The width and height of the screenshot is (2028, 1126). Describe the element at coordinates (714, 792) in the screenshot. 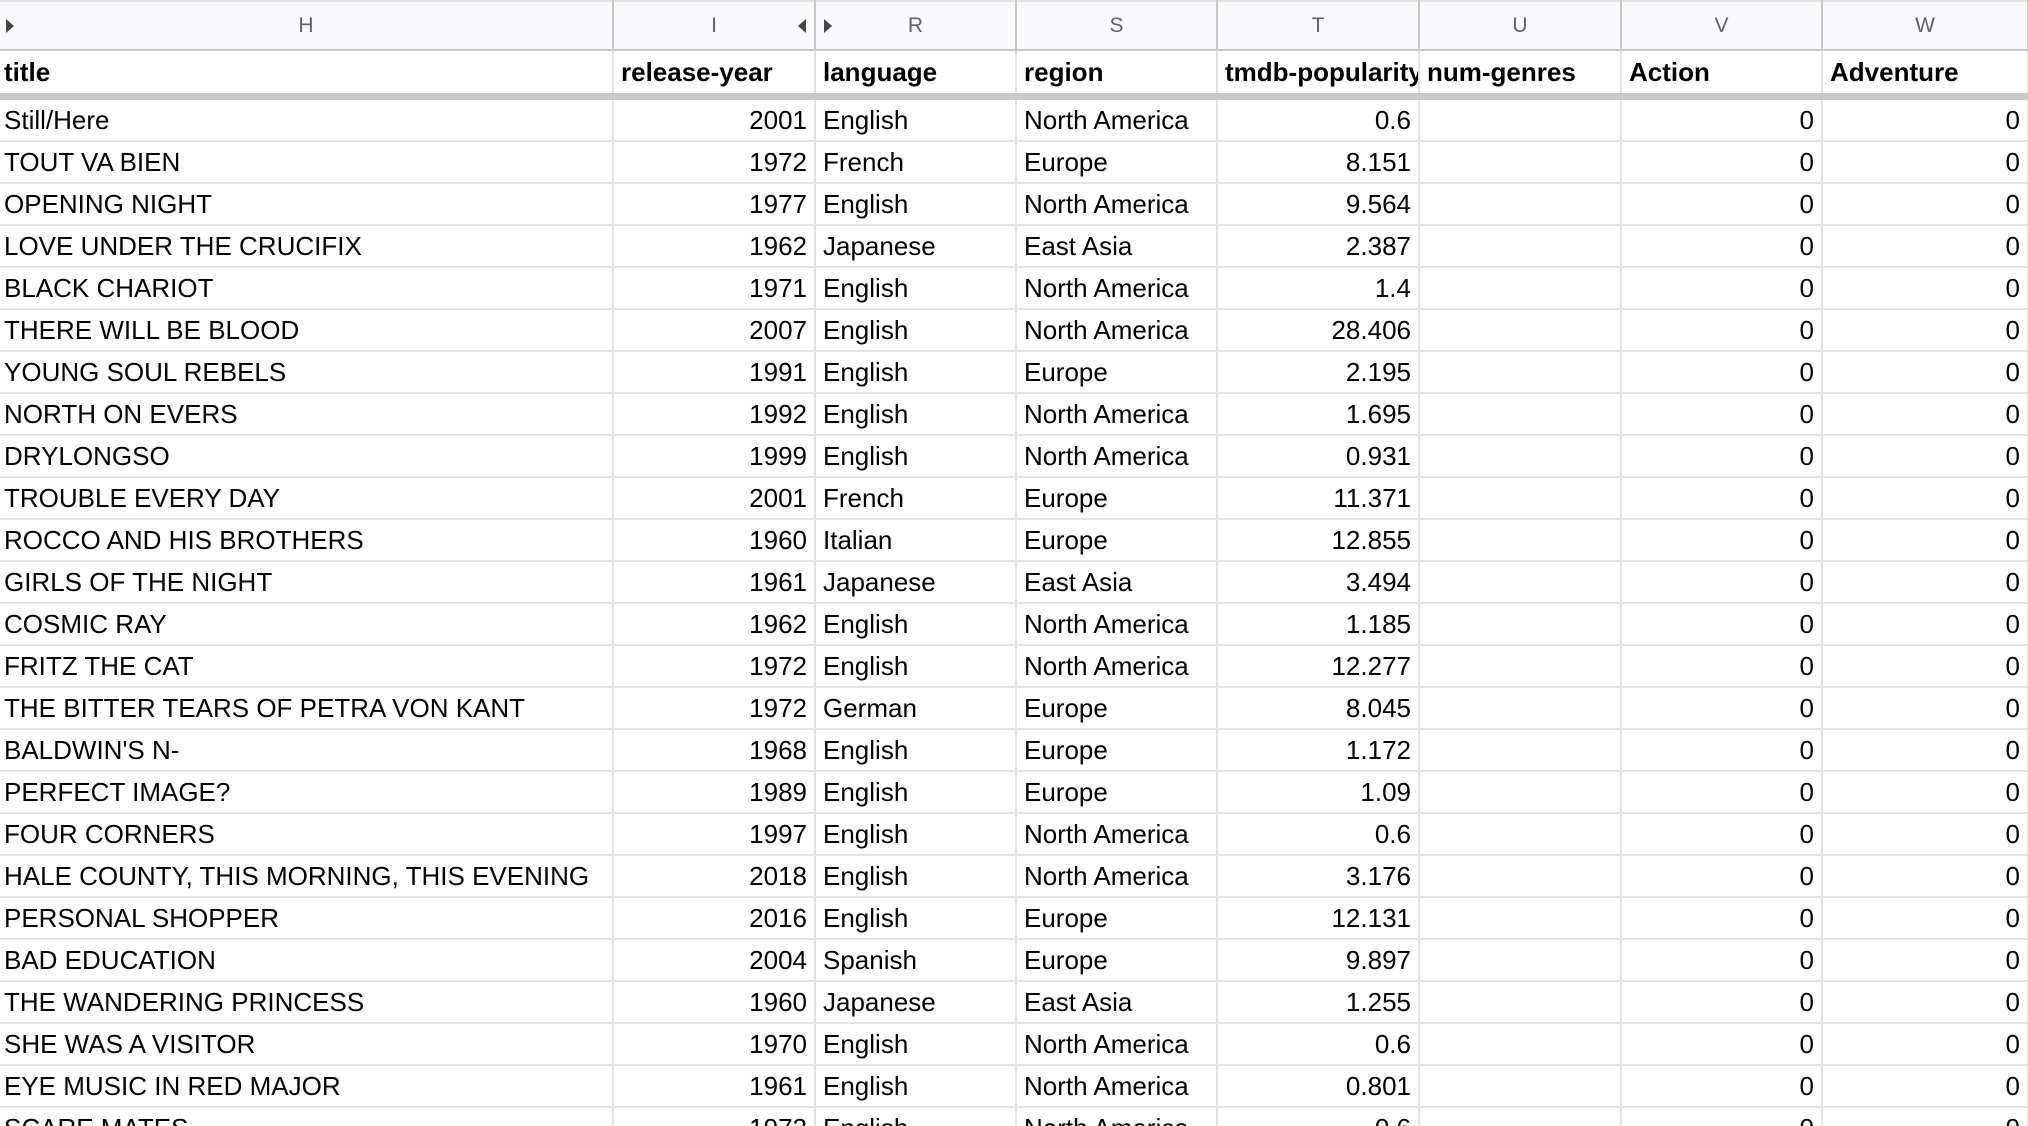

I see `cell-release-year: 1989` at that location.